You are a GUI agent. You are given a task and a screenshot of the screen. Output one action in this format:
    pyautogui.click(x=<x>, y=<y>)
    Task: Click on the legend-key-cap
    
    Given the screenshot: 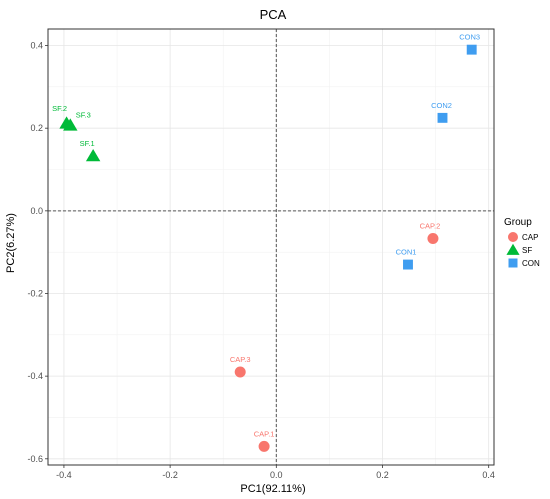 What is the action you would take?
    pyautogui.click(x=513, y=237)
    